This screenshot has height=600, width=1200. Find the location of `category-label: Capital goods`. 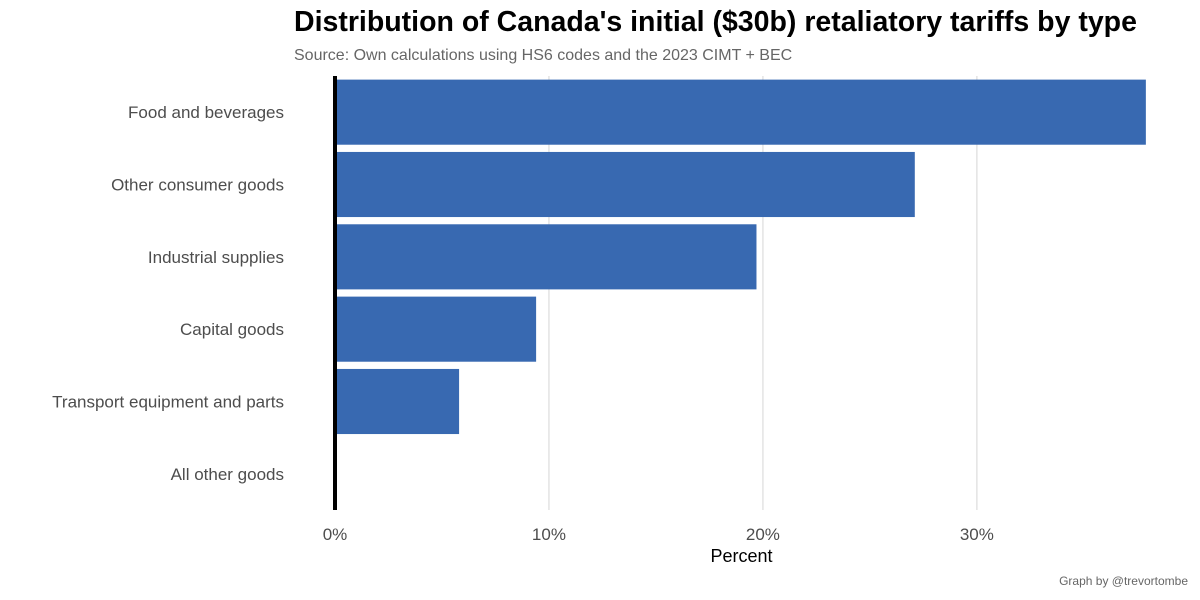

category-label: Capital goods is located at coordinates (232, 329).